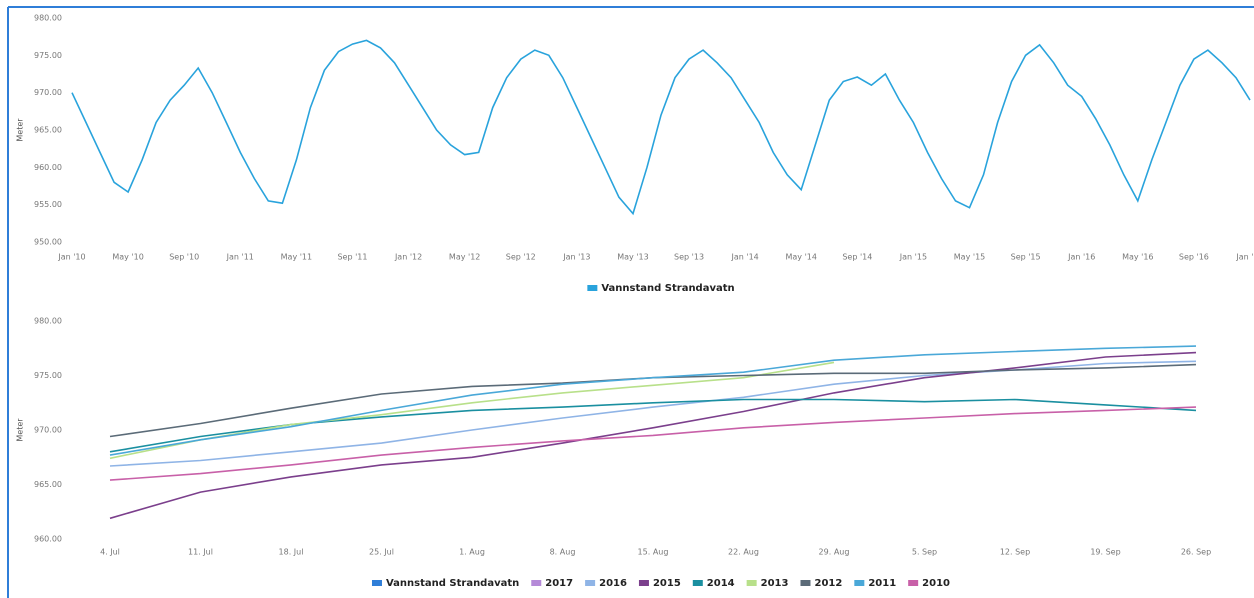 The height and width of the screenshot is (598, 1254). Describe the element at coordinates (913, 257) in the screenshot. I see `x-tick-label: Jan '15` at that location.